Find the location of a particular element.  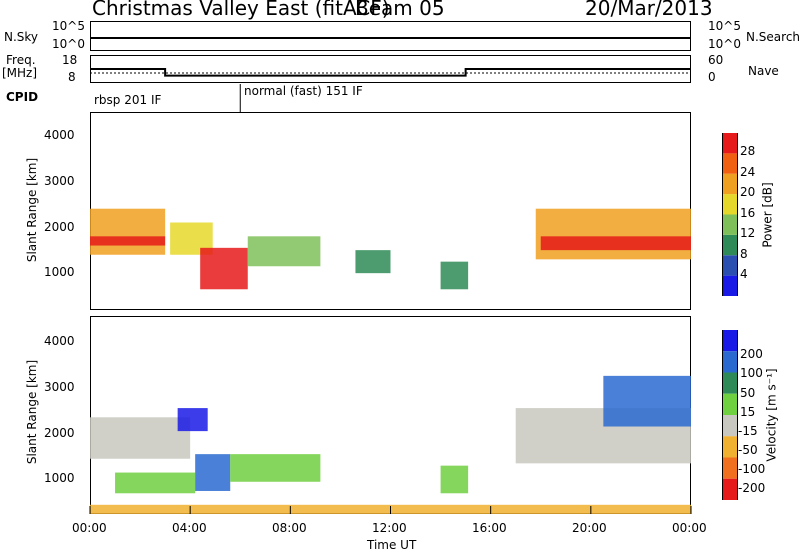

vel-cbar-tick-m200: -200 is located at coordinates (752, 488).